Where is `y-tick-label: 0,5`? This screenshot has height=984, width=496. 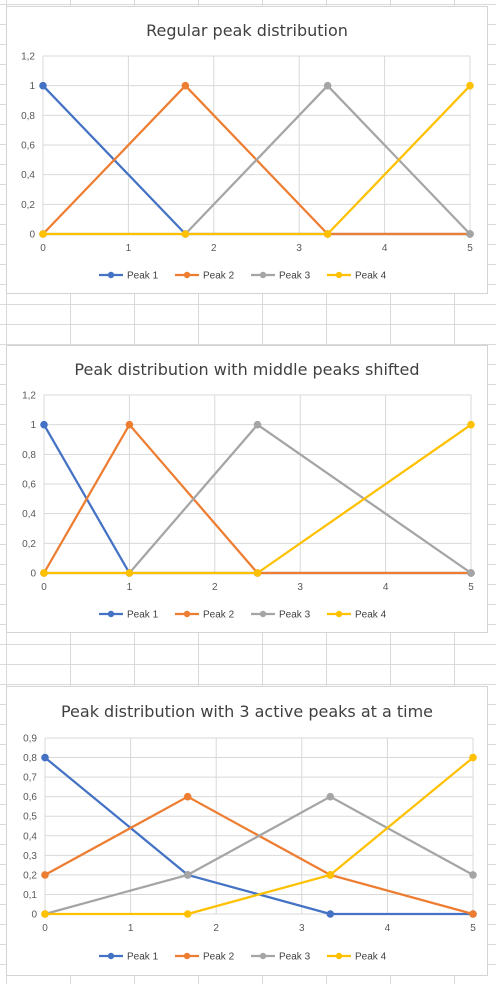
y-tick-label: 0,5 is located at coordinates (30, 817).